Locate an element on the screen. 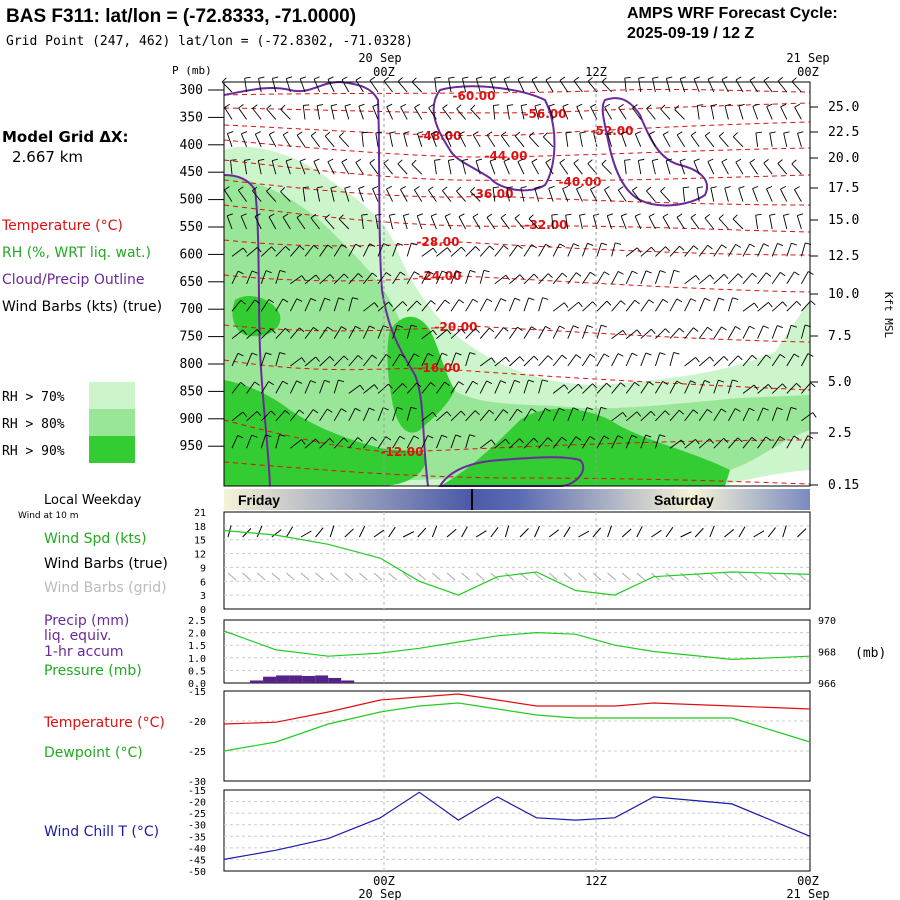 The image size is (900, 900). wind-height-note: Wind at 10 m is located at coordinates (48, 516).